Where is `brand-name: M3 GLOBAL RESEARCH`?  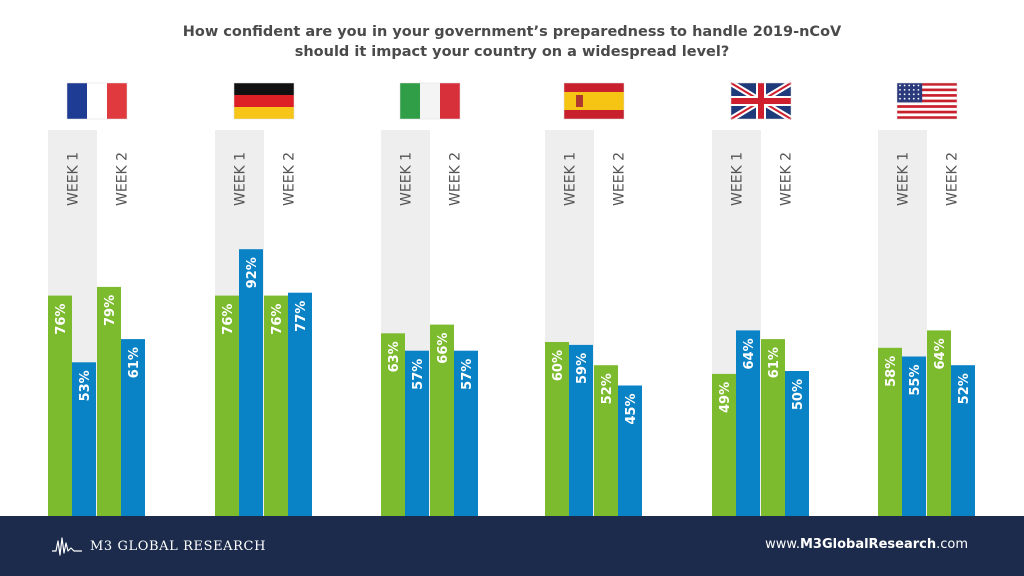
brand-name: M3 GLOBAL RESEARCH is located at coordinates (178, 546).